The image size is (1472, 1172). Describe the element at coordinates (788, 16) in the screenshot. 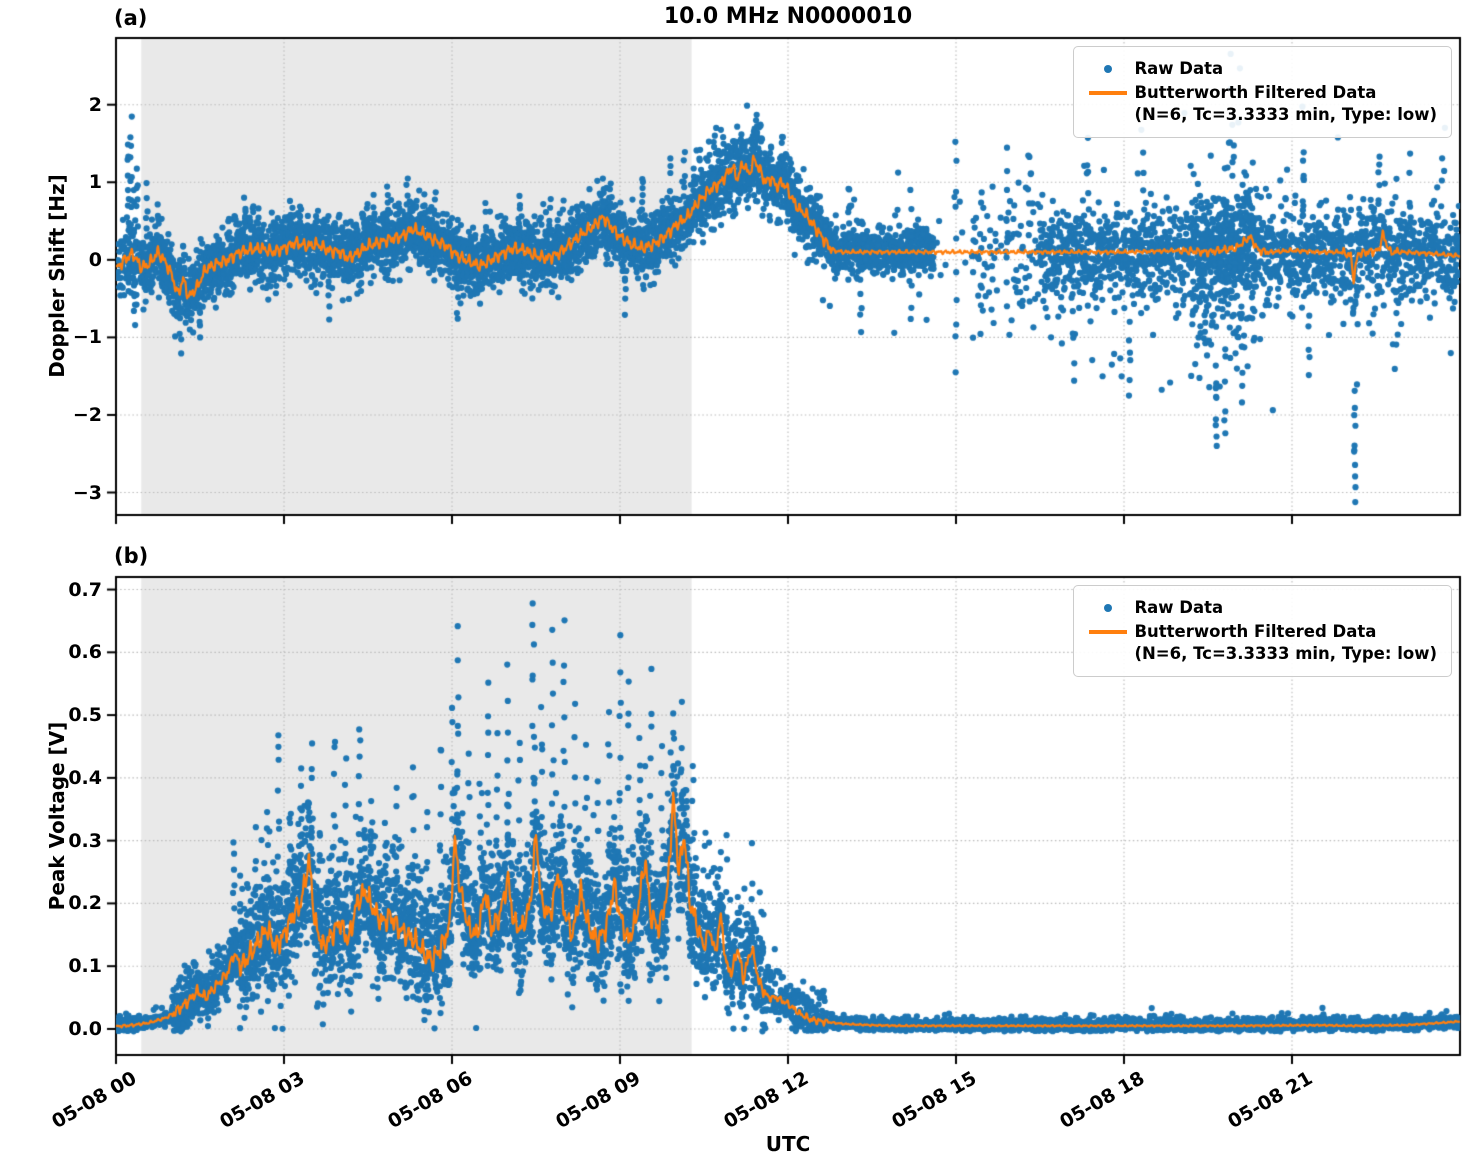

I see `chart-title: 10.0 MHz N0000010` at that location.